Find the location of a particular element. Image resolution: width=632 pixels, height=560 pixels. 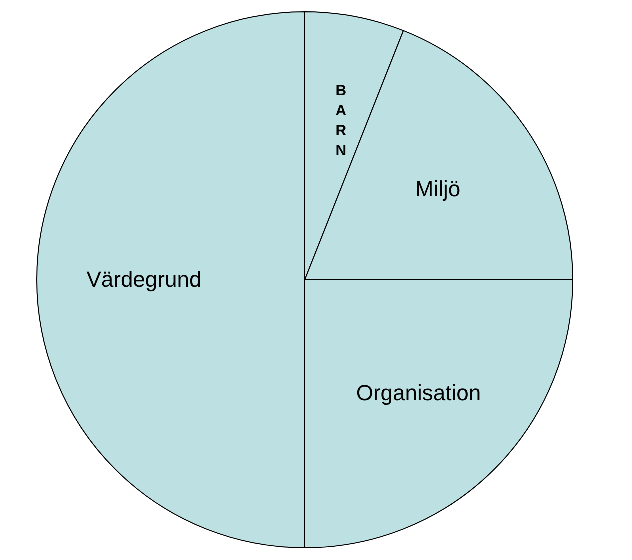

slice-label: BARN is located at coordinates (341, 121).